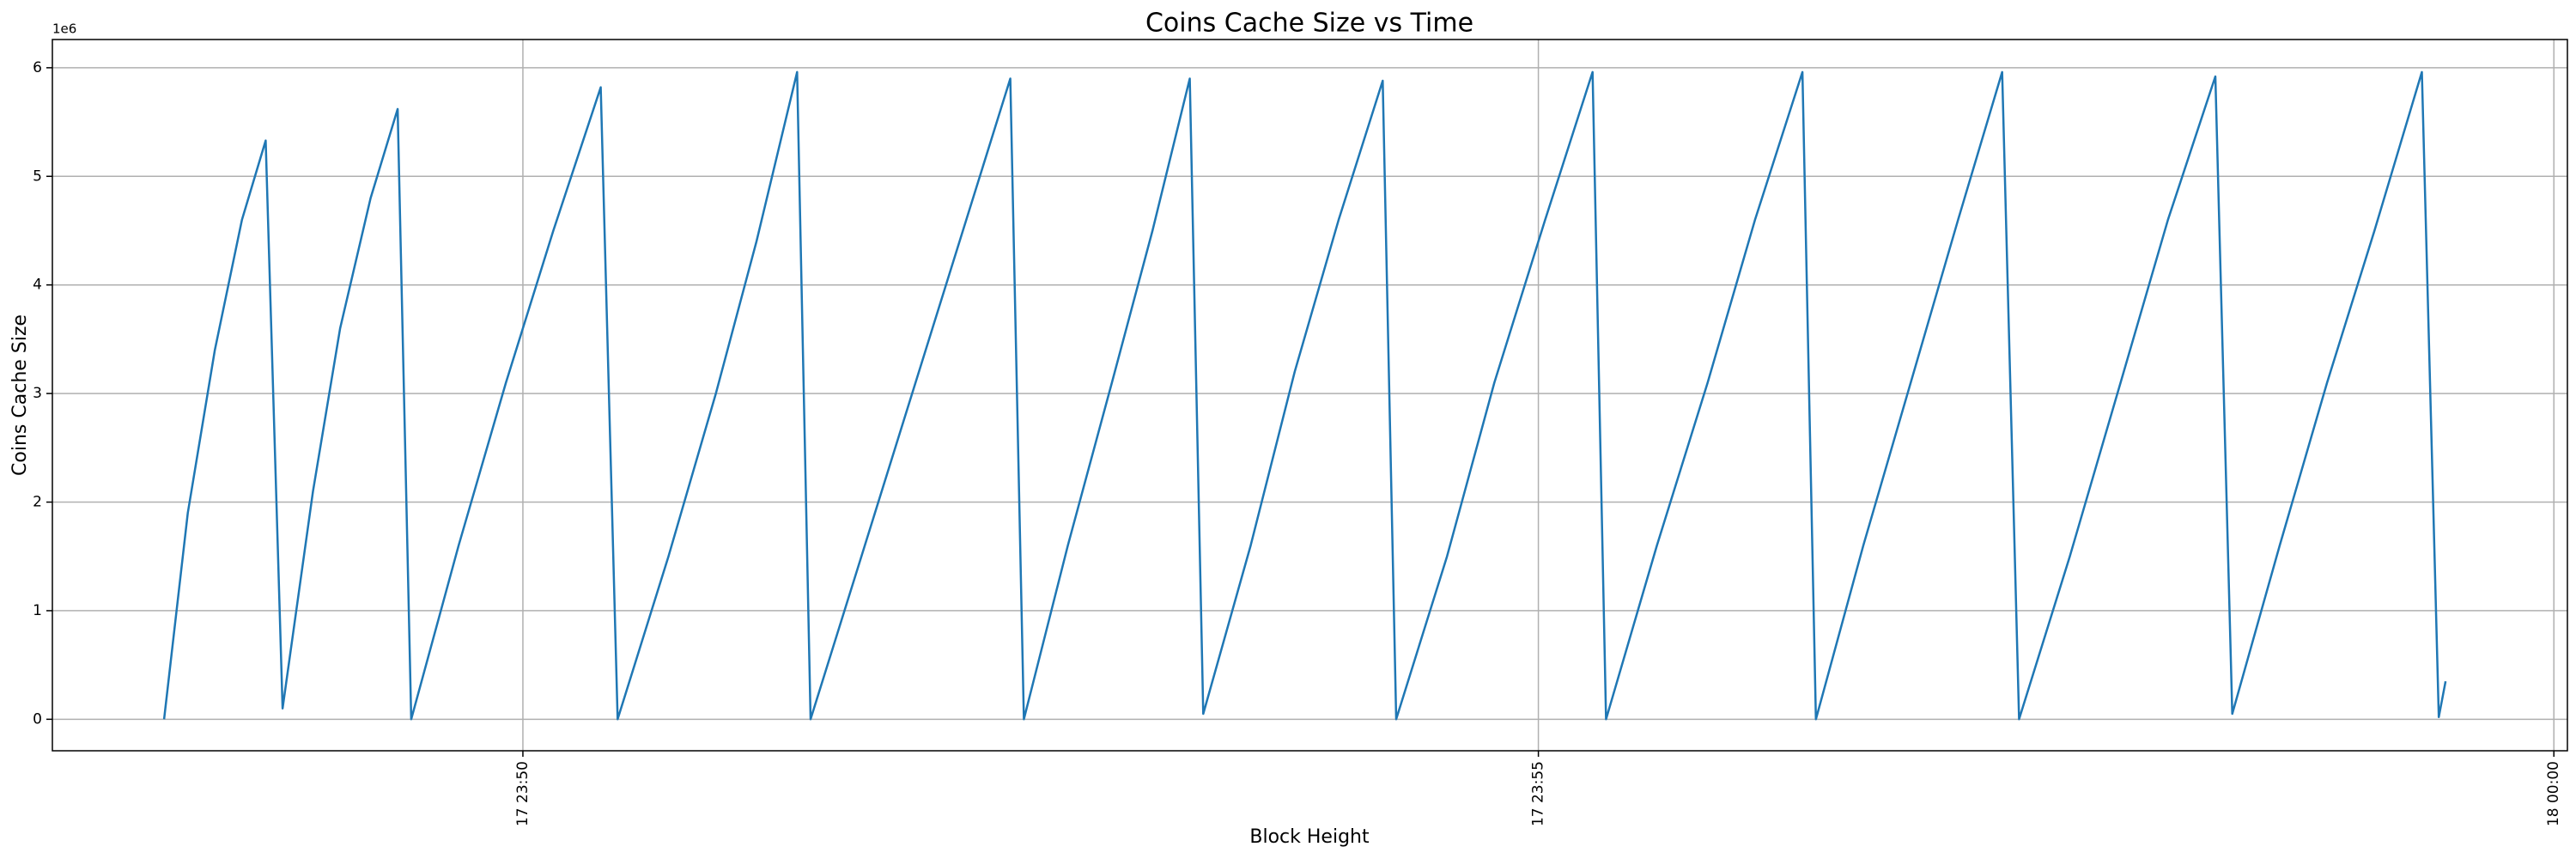 The height and width of the screenshot is (859, 2576). Describe the element at coordinates (37, 393) in the screenshot. I see `y-tick-label: 3` at that location.